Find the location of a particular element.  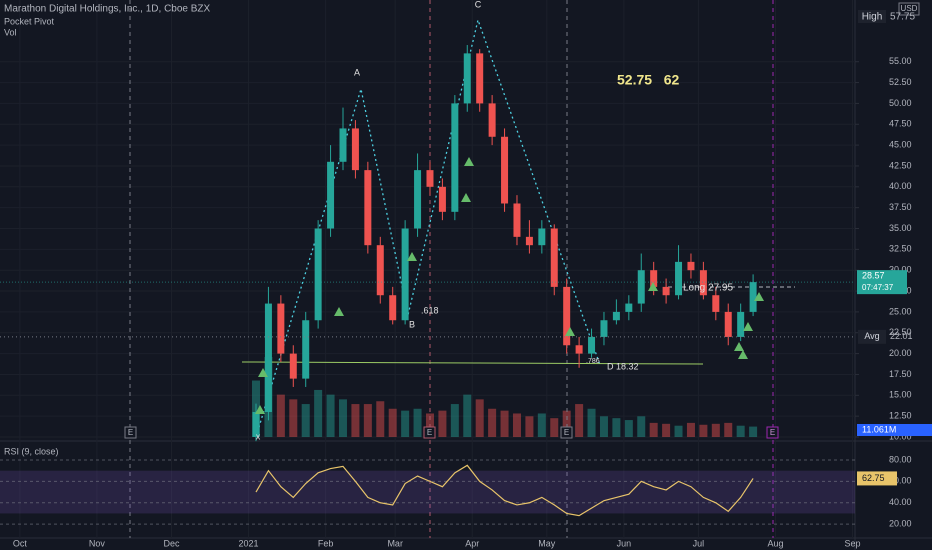

point-a: A is located at coordinates (357, 72).